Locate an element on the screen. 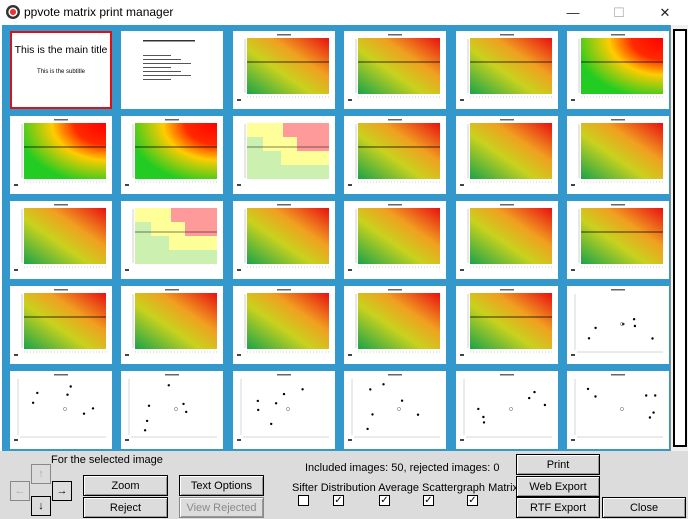  print-button: Print is located at coordinates (558, 464).